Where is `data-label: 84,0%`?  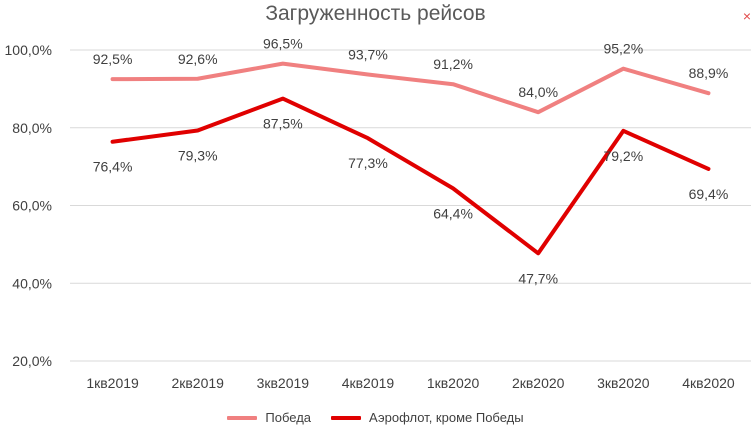
data-label: 84,0% is located at coordinates (538, 92).